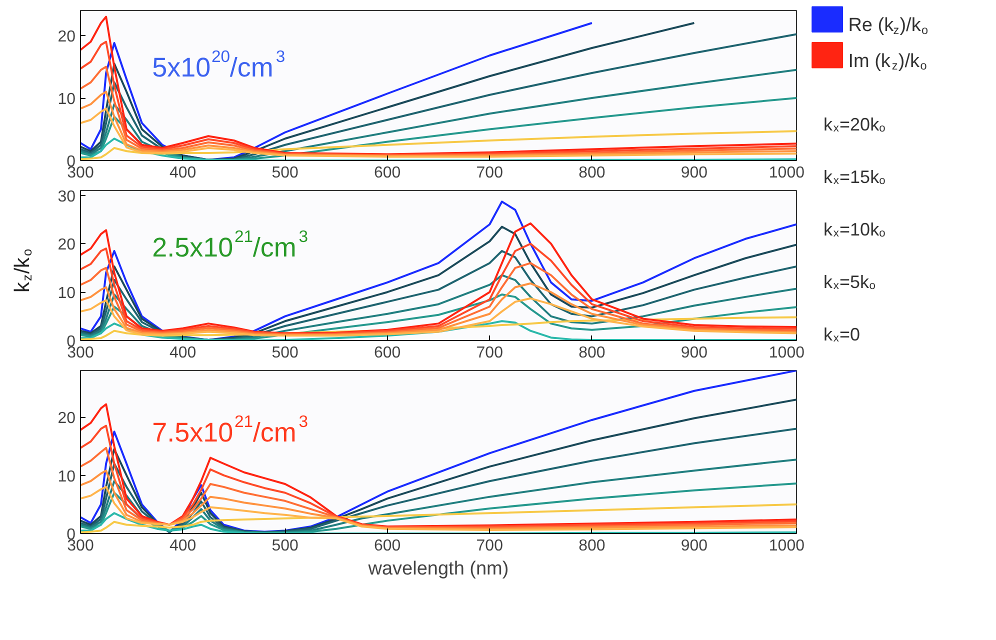 This screenshot has width=996, height=640. What do you see at coordinates (855, 176) in the screenshot?
I see `text: kx=15ko` at bounding box center [855, 176].